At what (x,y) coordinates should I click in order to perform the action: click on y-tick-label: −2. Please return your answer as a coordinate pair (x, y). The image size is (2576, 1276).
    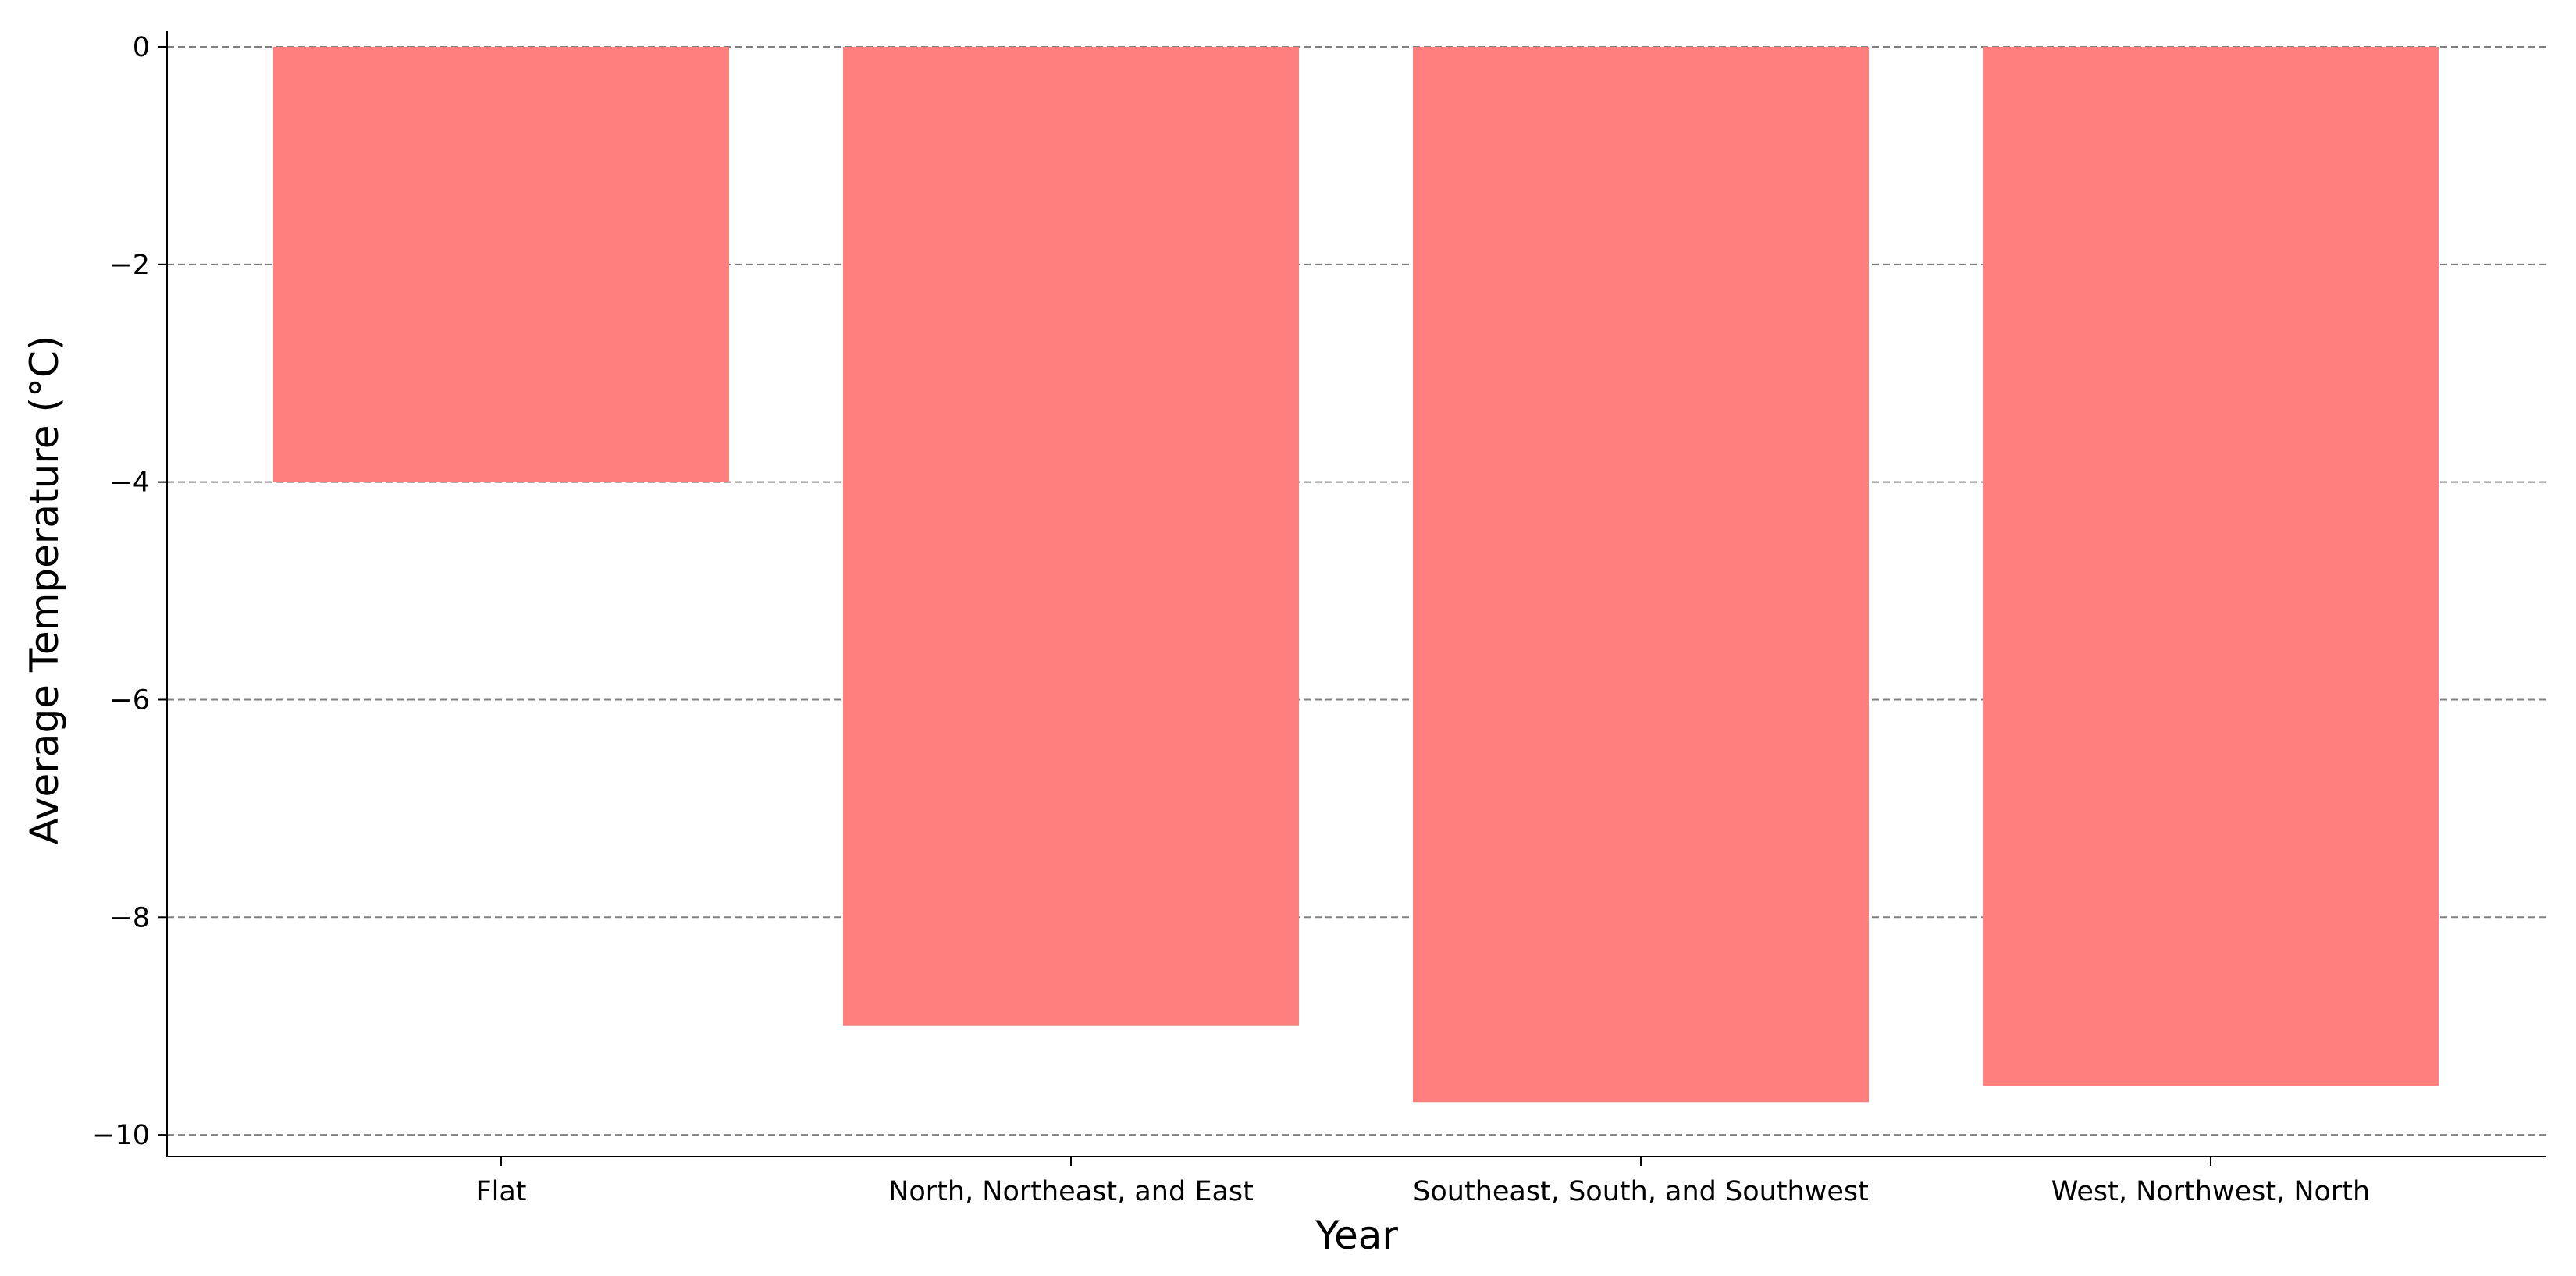
    Looking at the image, I should click on (129, 265).